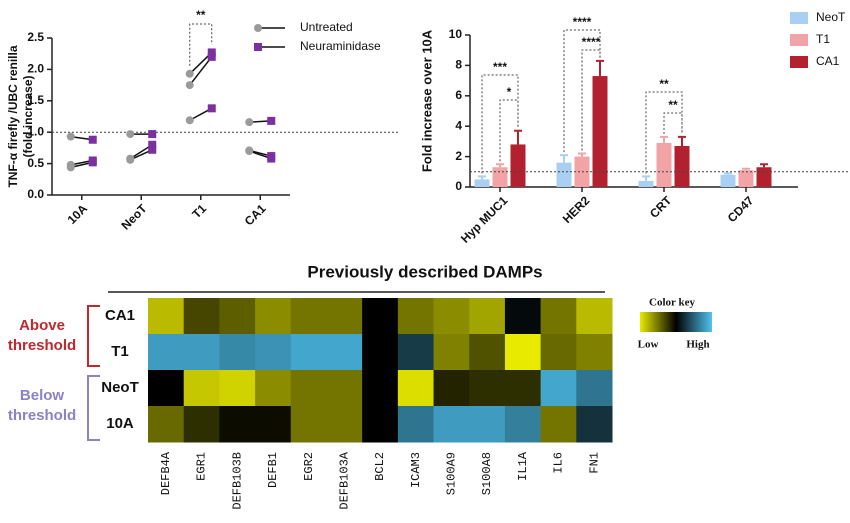 Image resolution: width=850 pixels, height=523 pixels. What do you see at coordinates (78, 214) in the screenshot?
I see `x-tick-label: 10A` at bounding box center [78, 214].